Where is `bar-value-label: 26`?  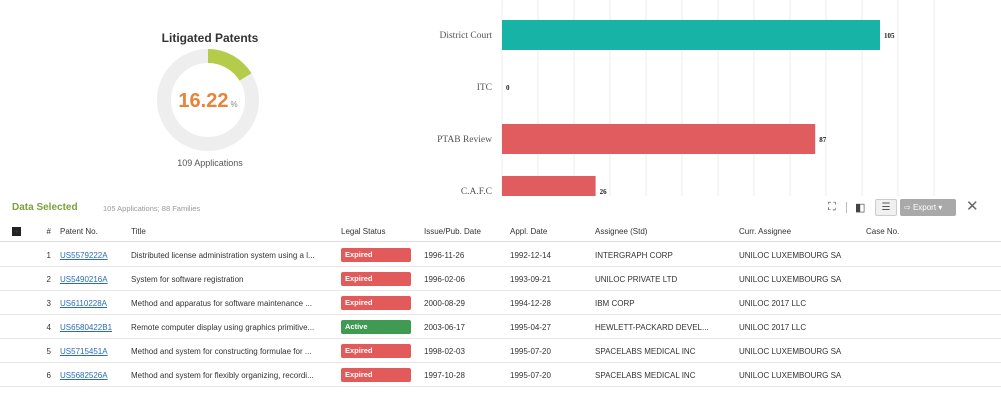 bar-value-label: 26 is located at coordinates (604, 192).